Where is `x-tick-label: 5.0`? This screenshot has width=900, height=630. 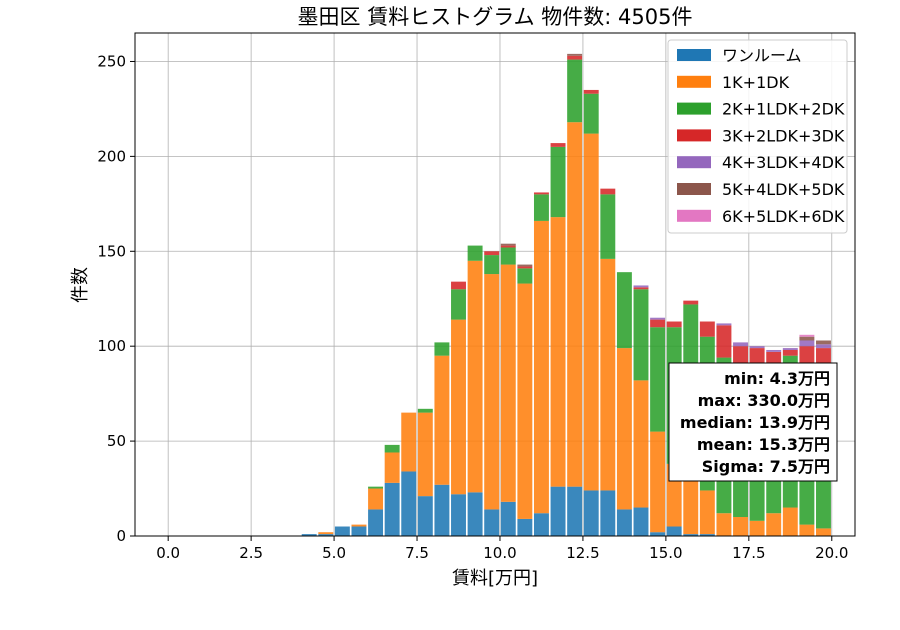
x-tick-label: 5.0 is located at coordinates (334, 553).